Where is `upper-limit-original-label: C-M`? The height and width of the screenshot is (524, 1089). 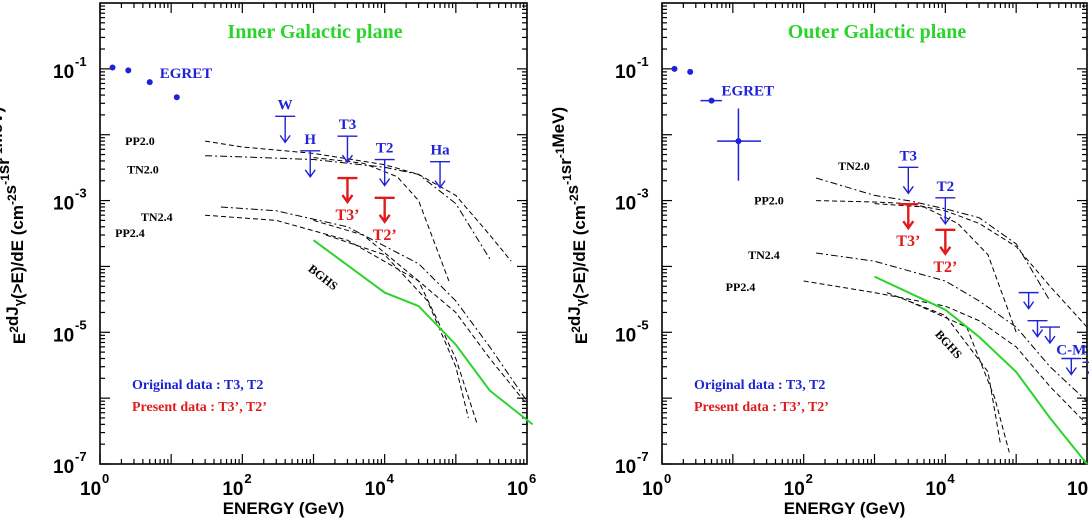
upper-limit-original-label: C-M is located at coordinates (1071, 350).